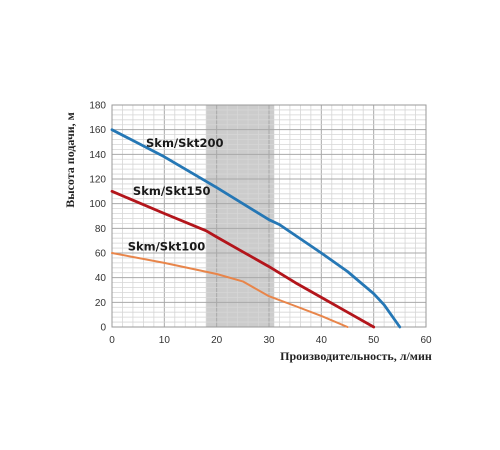  Describe the element at coordinates (426, 340) in the screenshot. I see `x-tick-label: 60` at that location.